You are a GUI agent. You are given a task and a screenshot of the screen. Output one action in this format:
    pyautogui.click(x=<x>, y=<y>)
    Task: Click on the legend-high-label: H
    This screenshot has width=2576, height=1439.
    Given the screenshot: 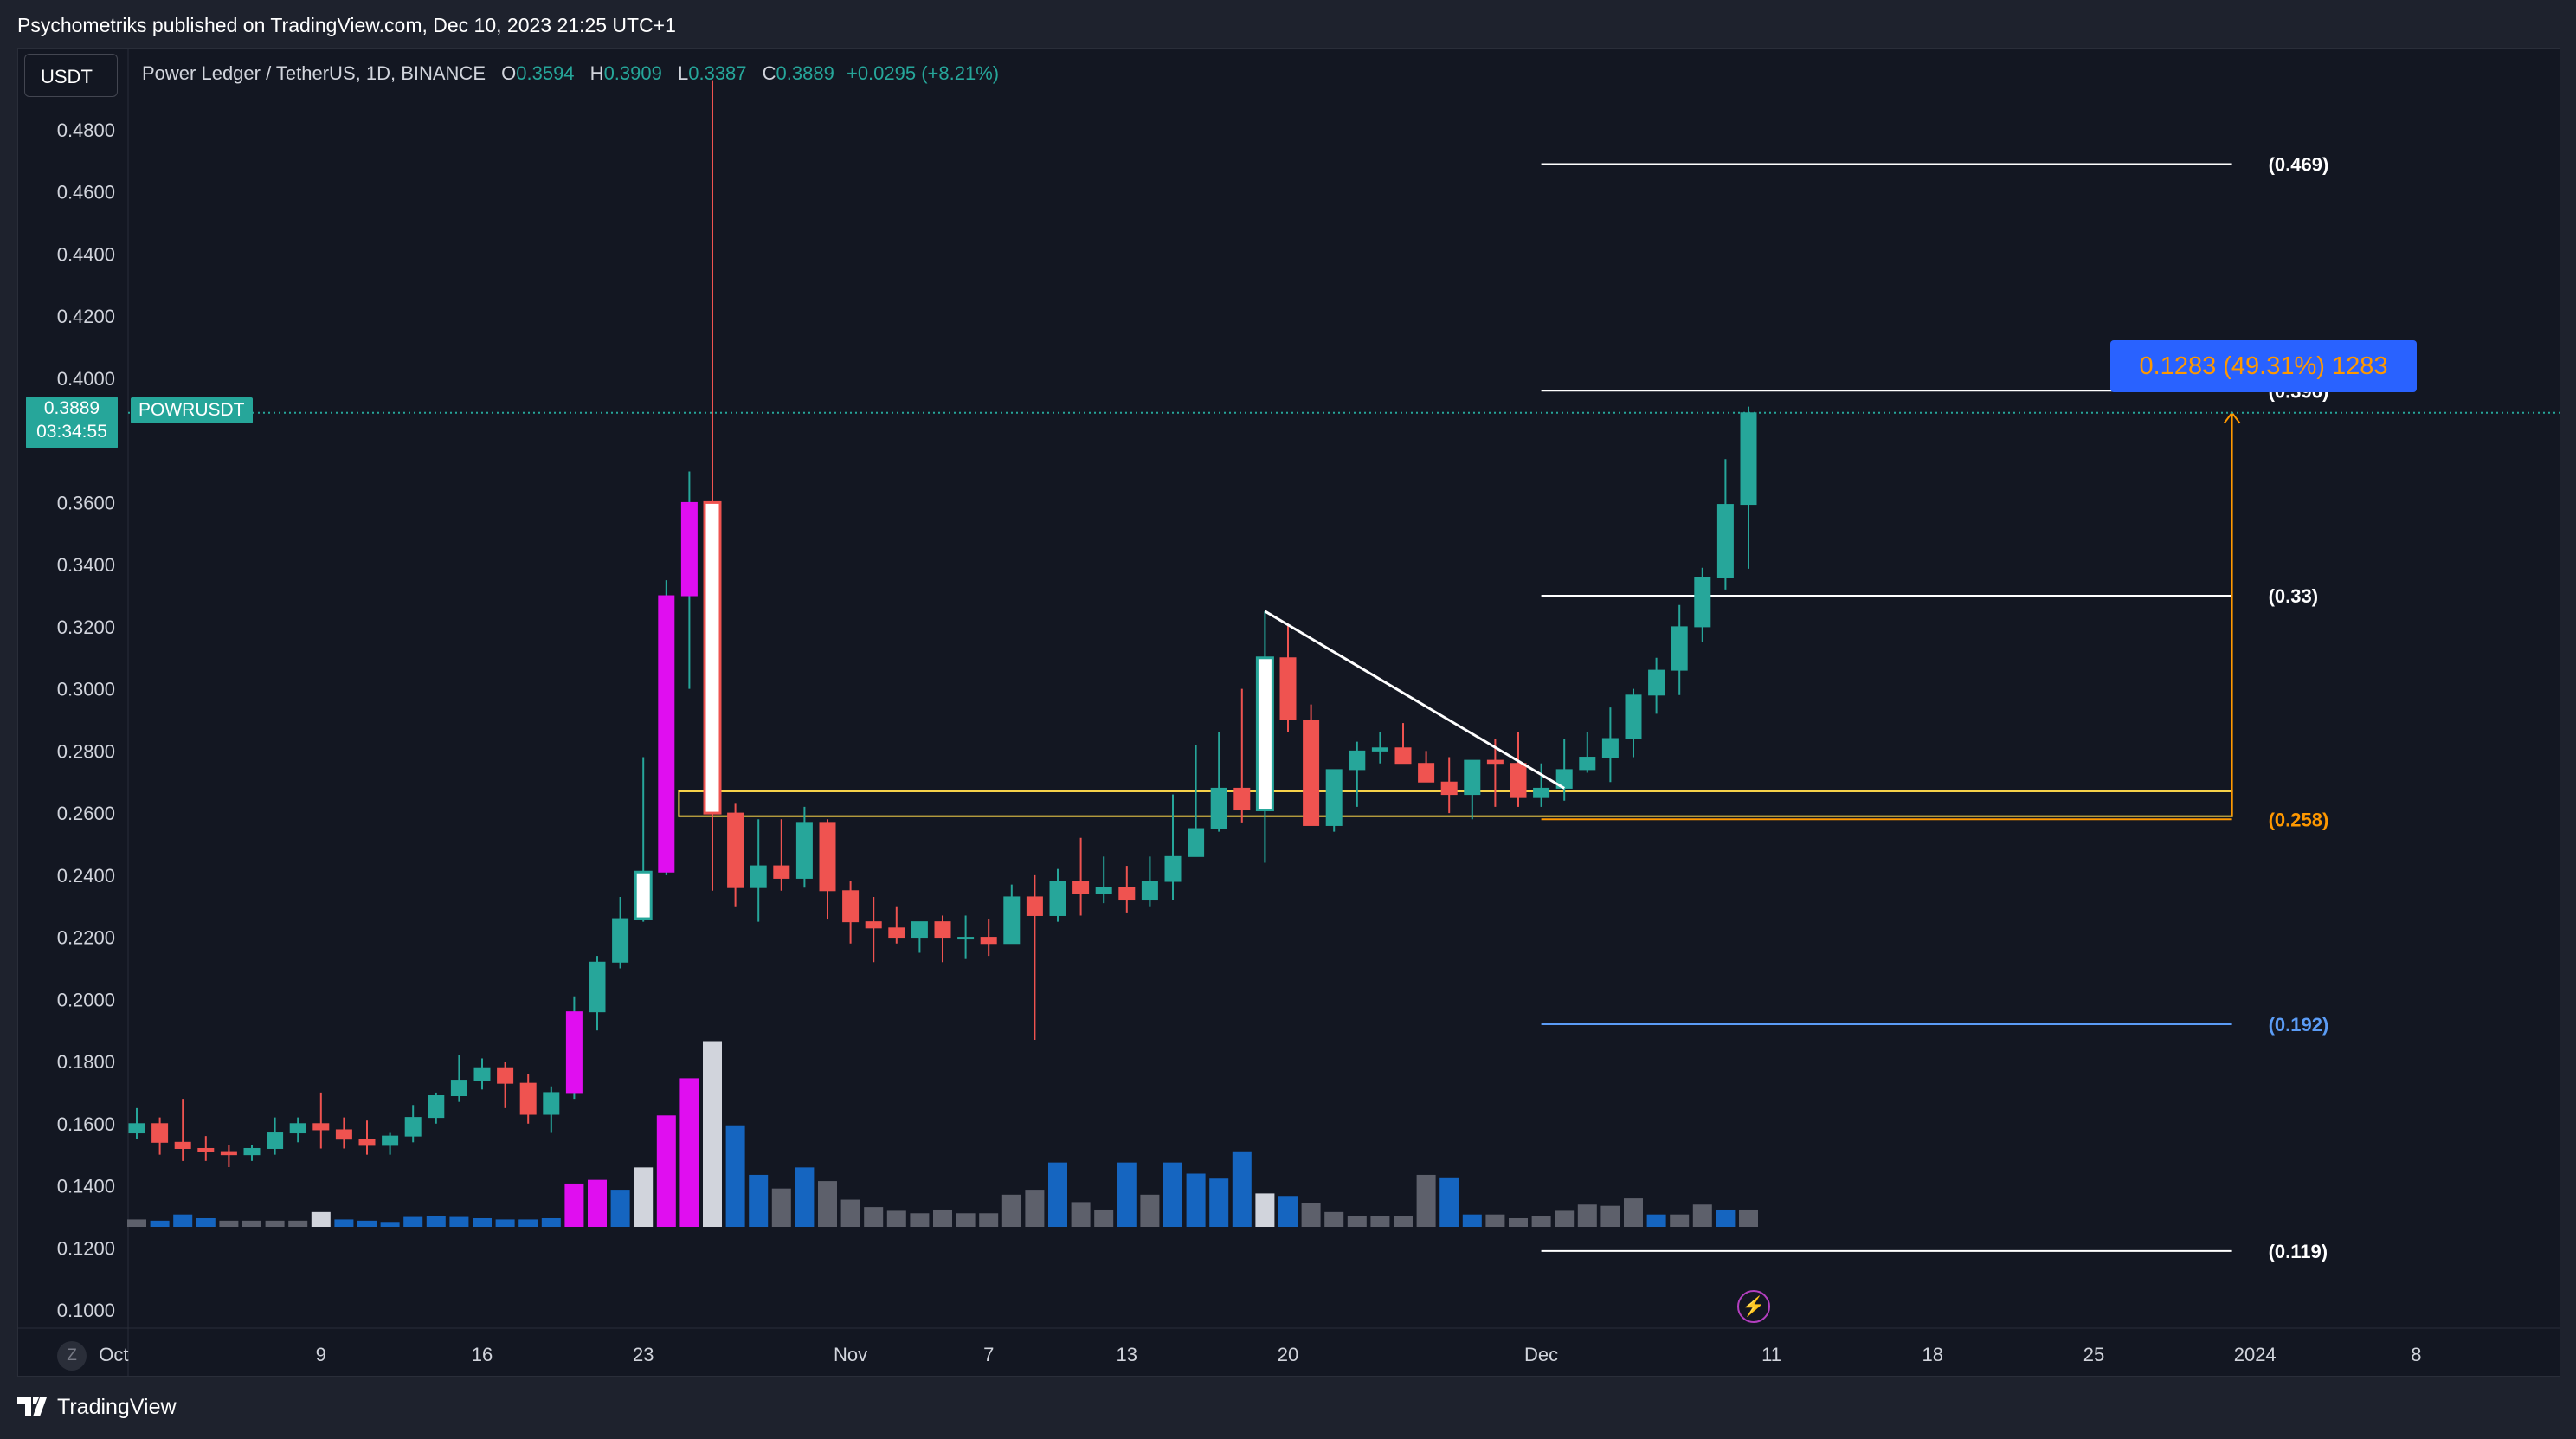 What is the action you would take?
    pyautogui.click(x=596, y=73)
    